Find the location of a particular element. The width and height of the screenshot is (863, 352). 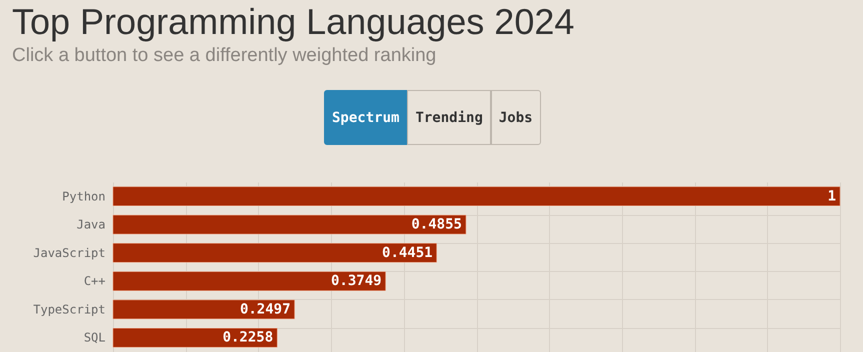

chart-subtitle: Click a button to see a differently weighted ranking is located at coordinates (224, 56).